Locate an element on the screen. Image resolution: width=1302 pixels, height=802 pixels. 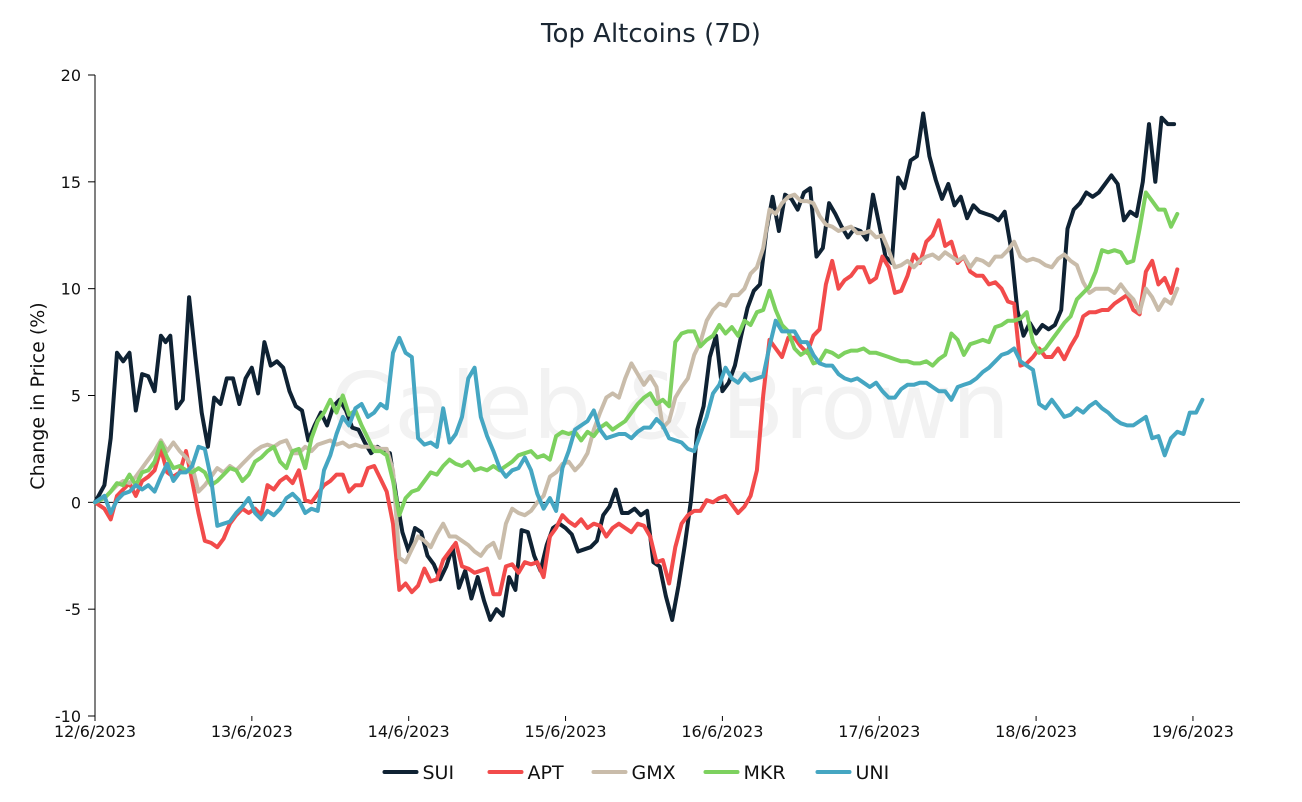
x-tick-label: 16/6/2023 is located at coordinates (722, 731).